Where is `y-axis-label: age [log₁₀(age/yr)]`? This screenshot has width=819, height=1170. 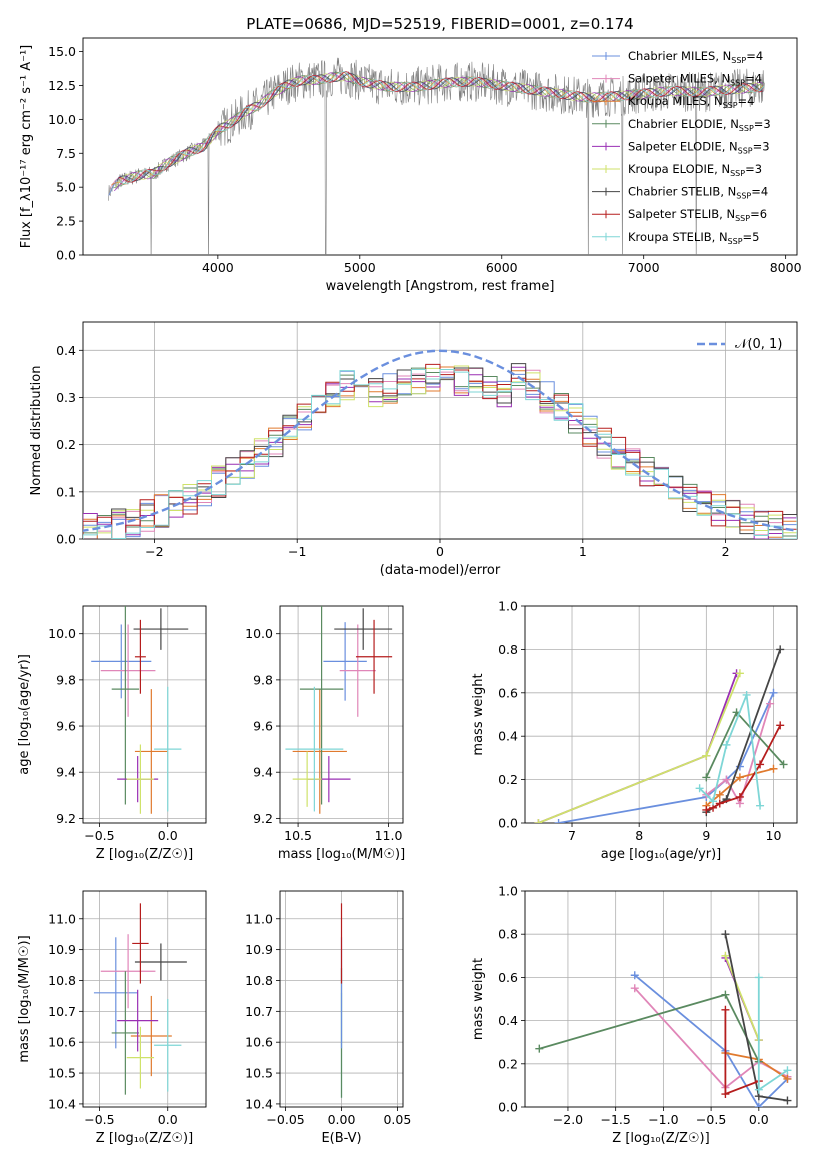
y-axis-label: age [log₁₀(age/yr)] is located at coordinates (24, 714).